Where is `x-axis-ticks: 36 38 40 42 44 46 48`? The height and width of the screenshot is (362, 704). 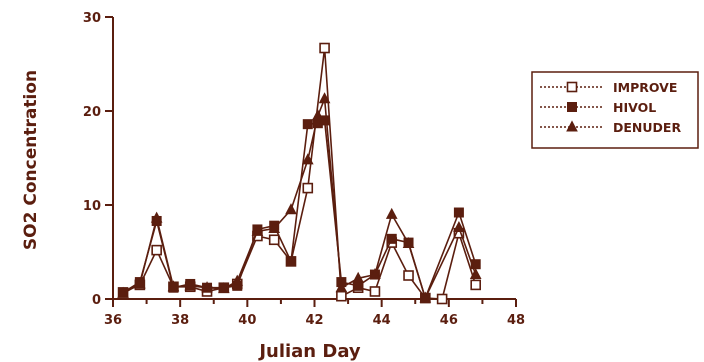
x-axis-ticks: 36 38 40 42 44 46 48 is located at coordinates (314, 313).